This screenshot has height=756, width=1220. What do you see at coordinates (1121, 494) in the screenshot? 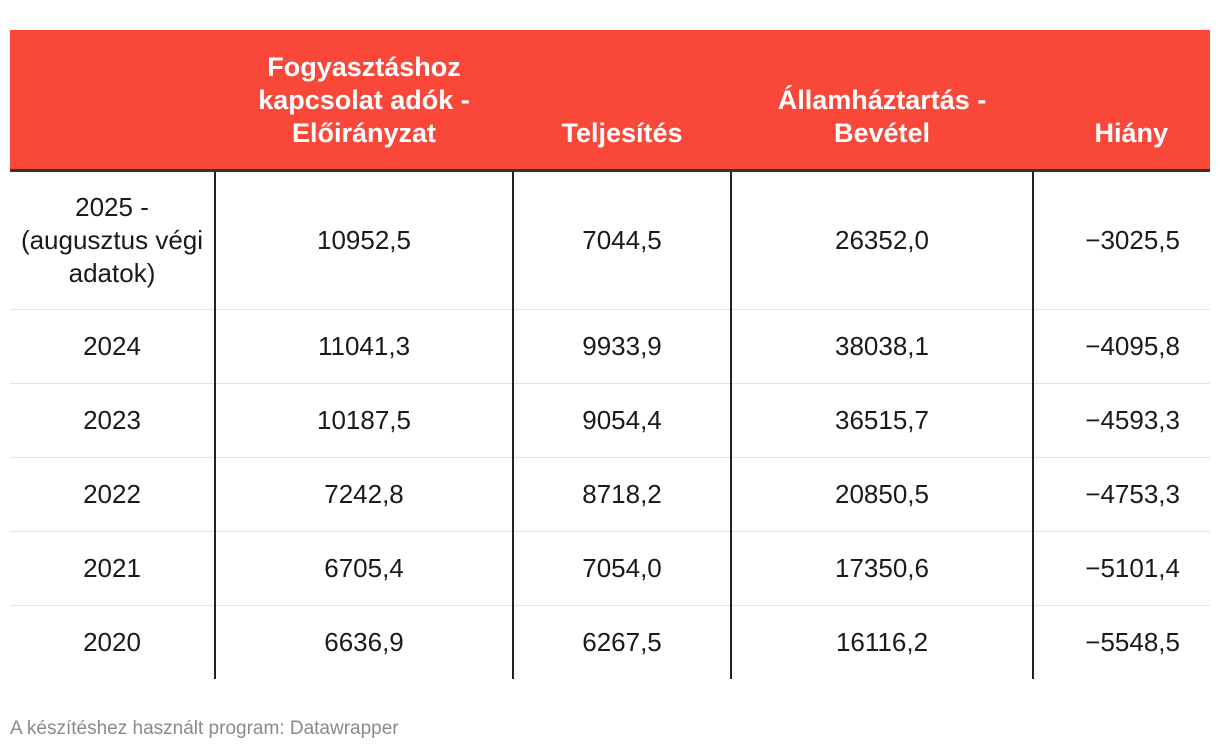
I see `table-cell-hiany: −4753,3` at bounding box center [1121, 494].